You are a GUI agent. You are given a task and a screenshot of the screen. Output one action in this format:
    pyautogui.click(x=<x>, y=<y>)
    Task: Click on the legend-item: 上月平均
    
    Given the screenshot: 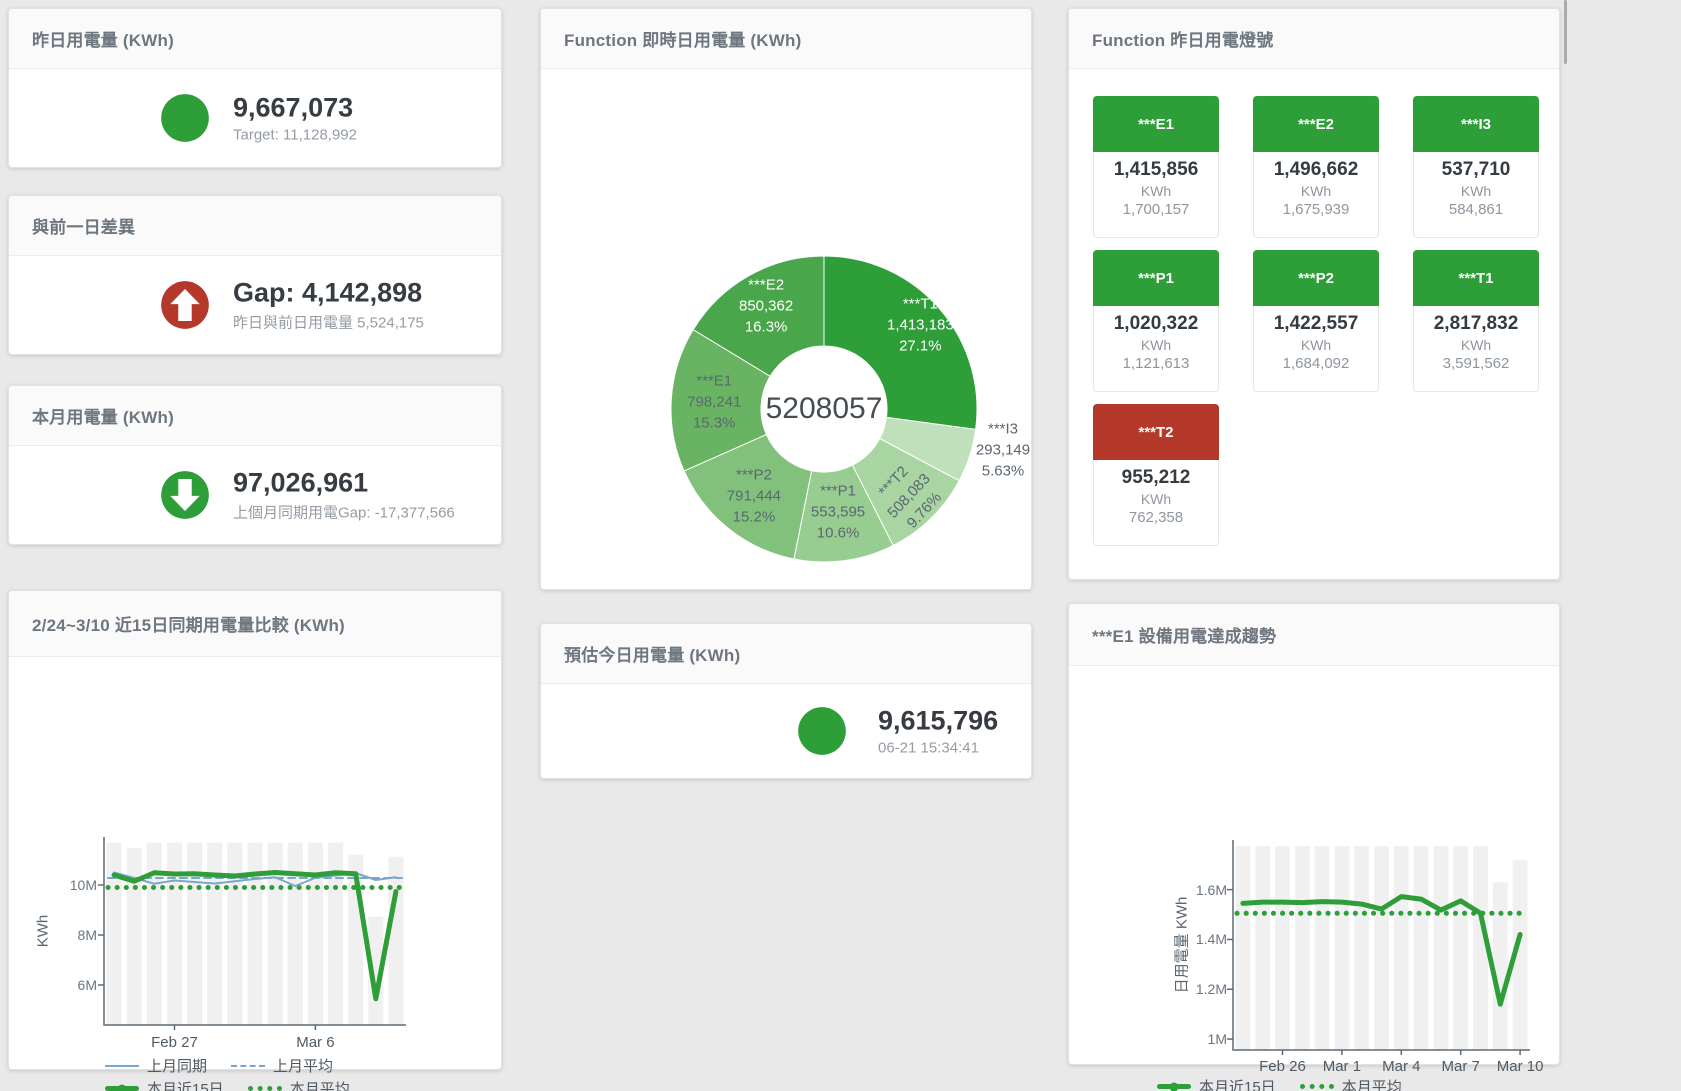 What is the action you would take?
    pyautogui.click(x=282, y=1065)
    